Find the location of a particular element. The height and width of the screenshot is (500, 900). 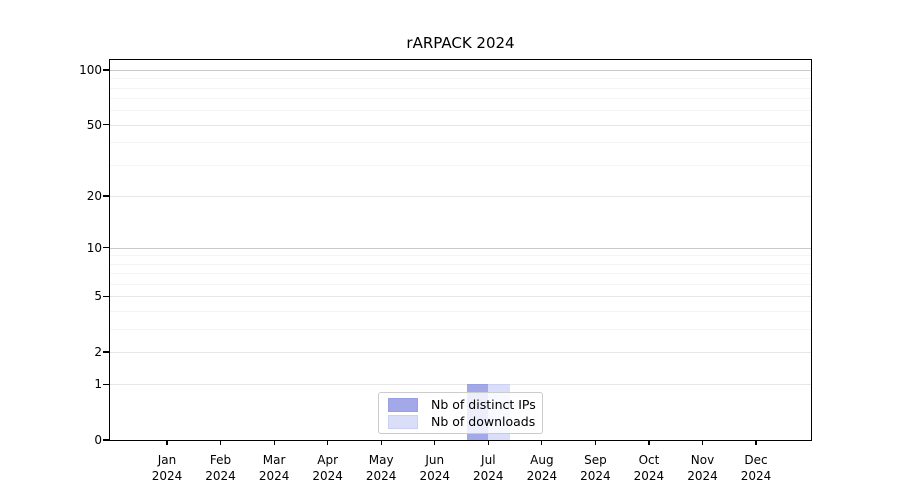

x-tick-year-jun: 2024 is located at coordinates (435, 476).